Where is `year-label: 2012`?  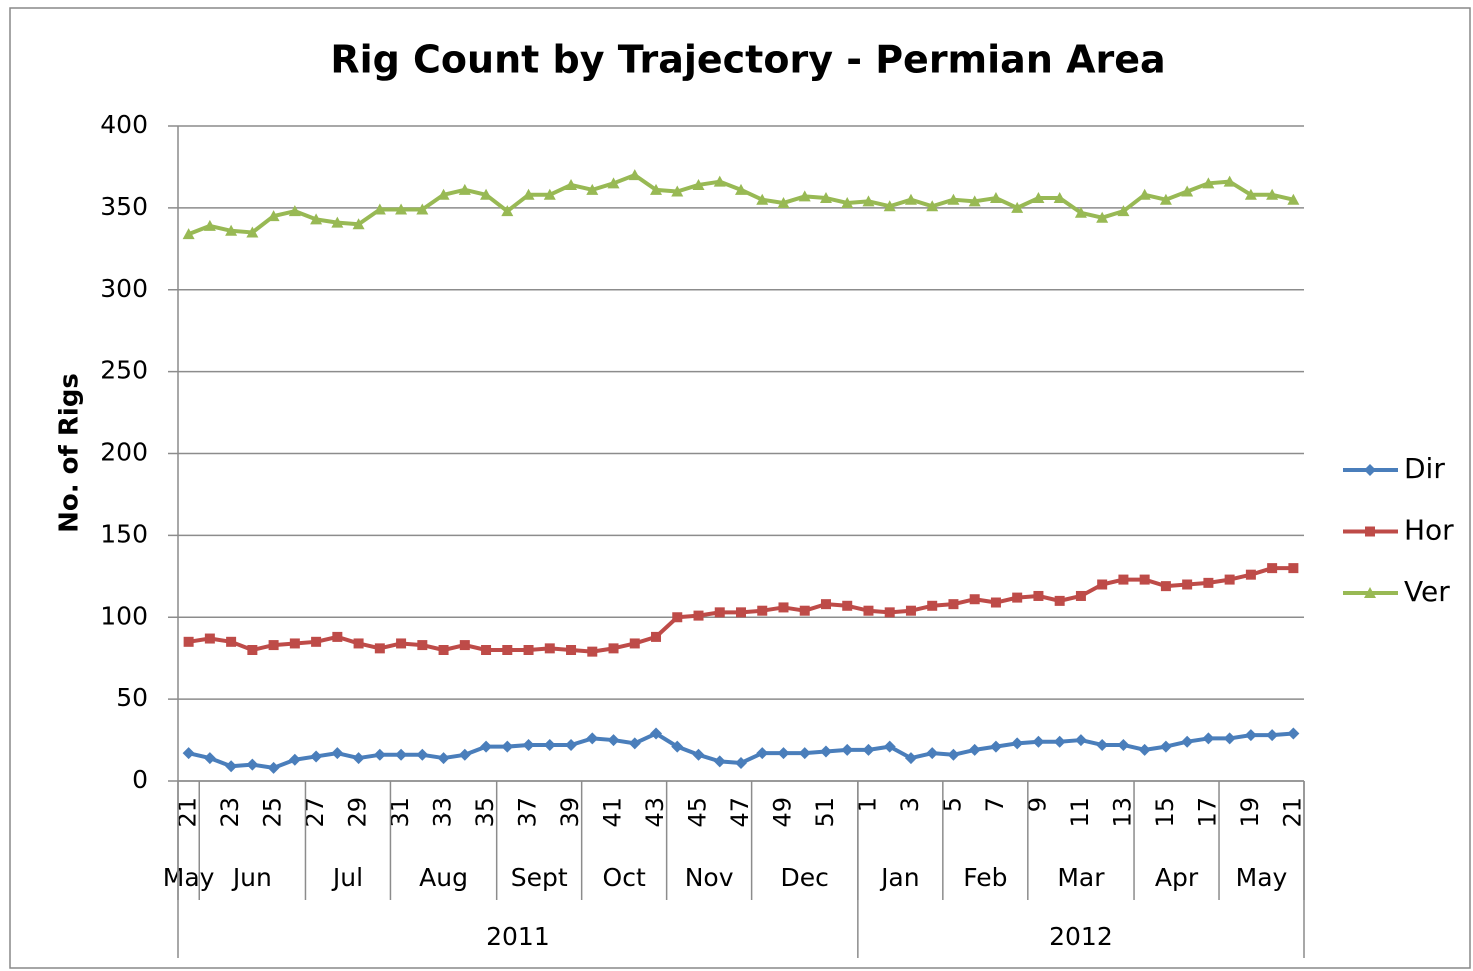
year-label: 2012 is located at coordinates (1081, 936).